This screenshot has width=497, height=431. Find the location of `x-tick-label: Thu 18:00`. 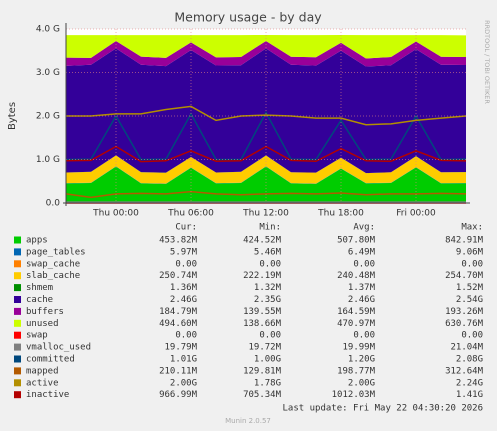

x-tick-label: Thu 18:00 is located at coordinates (340, 214).